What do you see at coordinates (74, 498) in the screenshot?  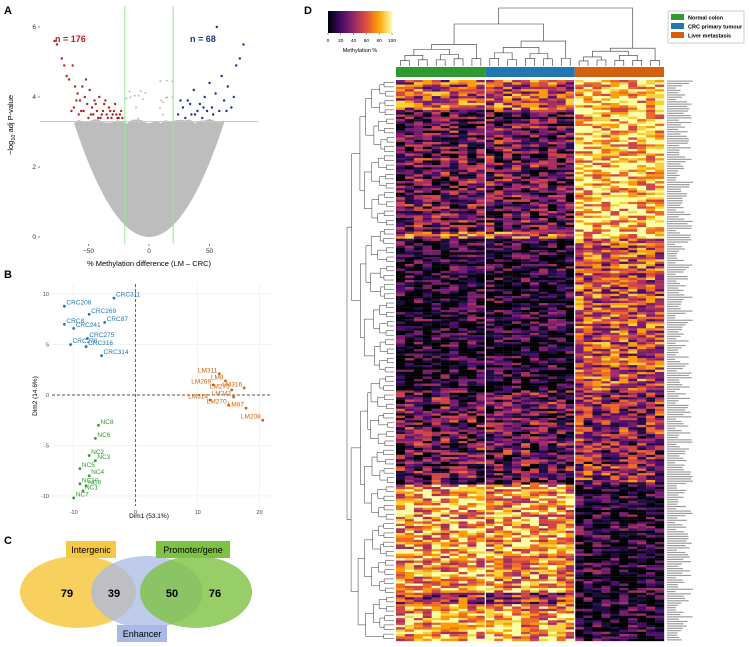 I see `pca-nc-point` at bounding box center [74, 498].